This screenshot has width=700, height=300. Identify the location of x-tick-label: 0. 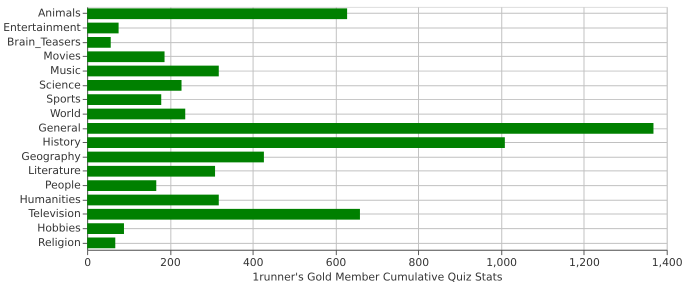
(88, 262).